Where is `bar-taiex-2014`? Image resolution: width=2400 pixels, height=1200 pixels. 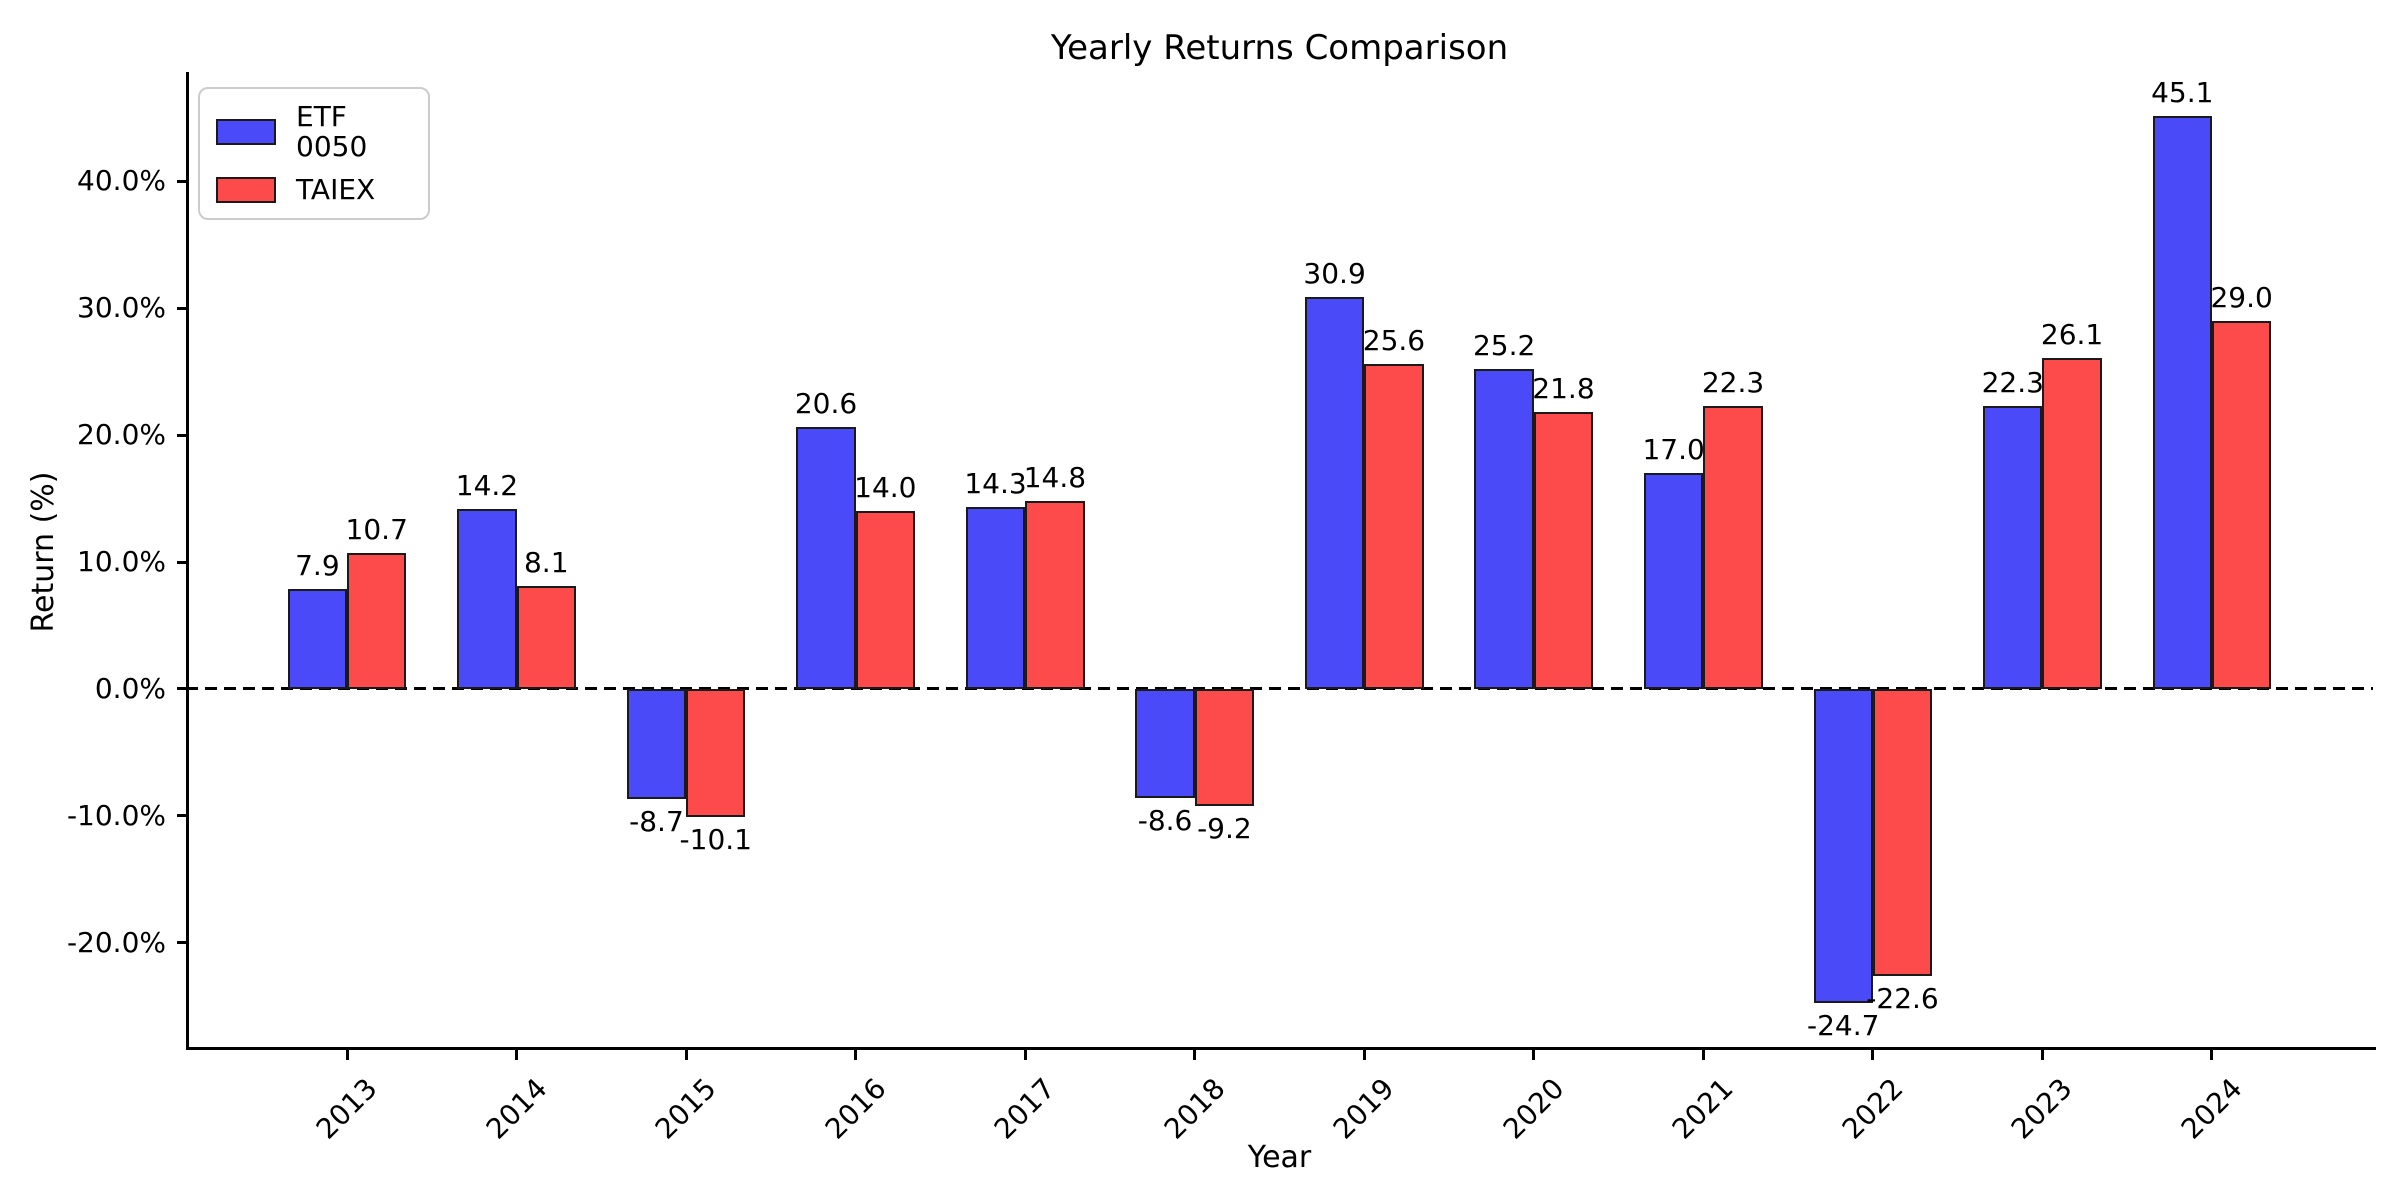
bar-taiex-2014 is located at coordinates (546, 637).